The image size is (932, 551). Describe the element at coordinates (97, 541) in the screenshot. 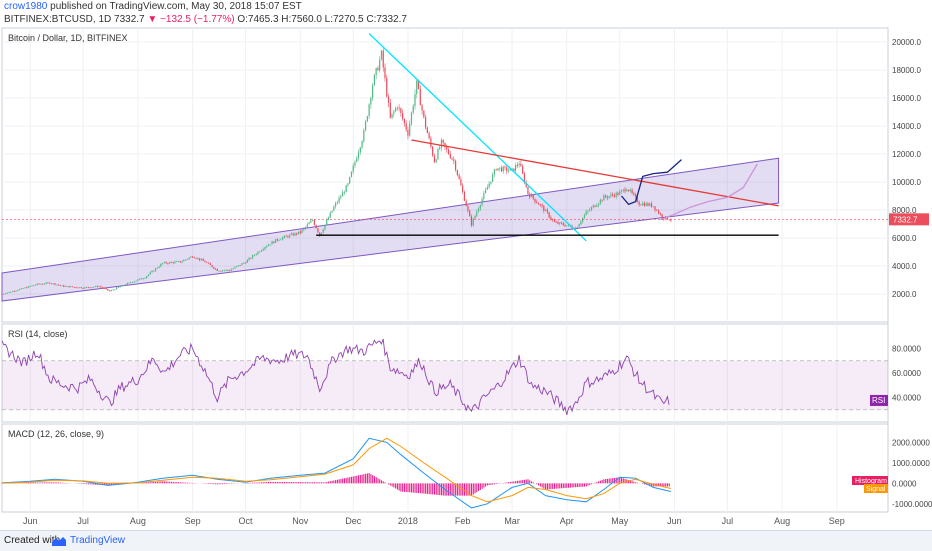

I see `tradingview-brand: TradingView` at that location.